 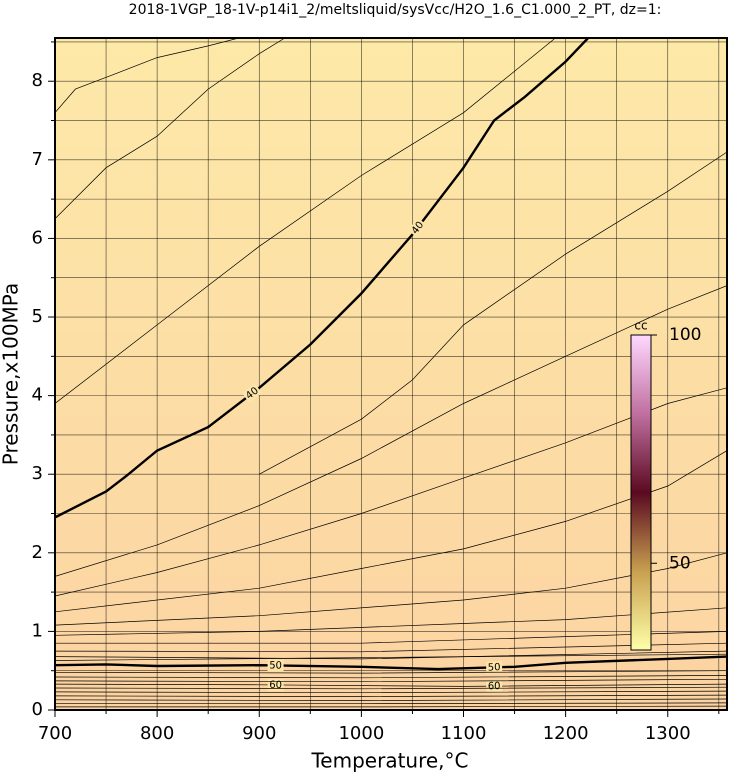 What do you see at coordinates (641, 492) in the screenshot?
I see `colorbar` at bounding box center [641, 492].